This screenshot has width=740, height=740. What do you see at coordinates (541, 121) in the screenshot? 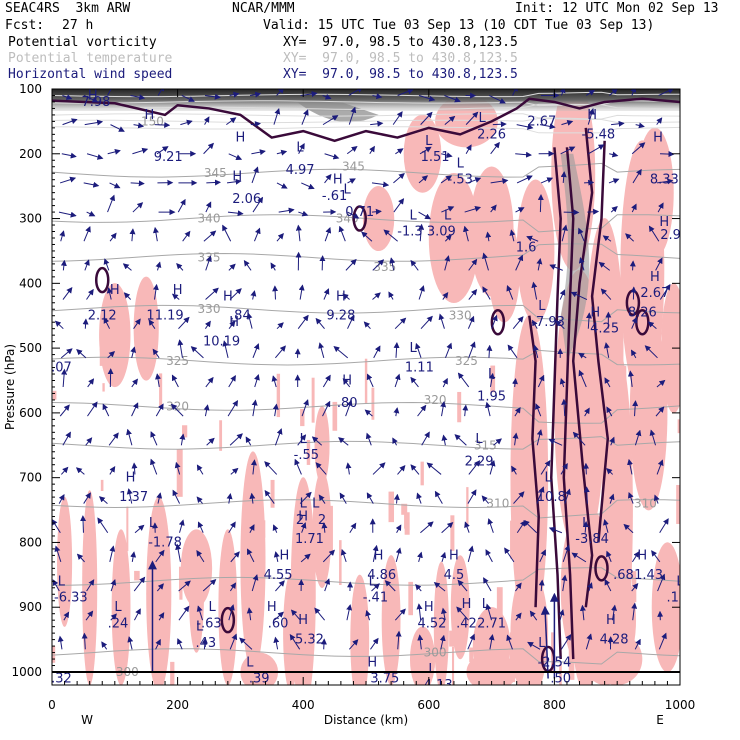
I see `extremum-label-24: 2.67` at bounding box center [541, 121].